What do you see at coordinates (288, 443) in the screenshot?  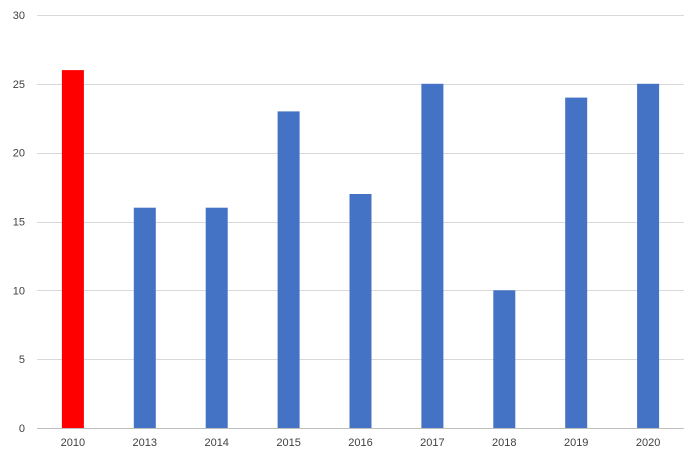 I see `x-tick-label-2015: 2015` at bounding box center [288, 443].